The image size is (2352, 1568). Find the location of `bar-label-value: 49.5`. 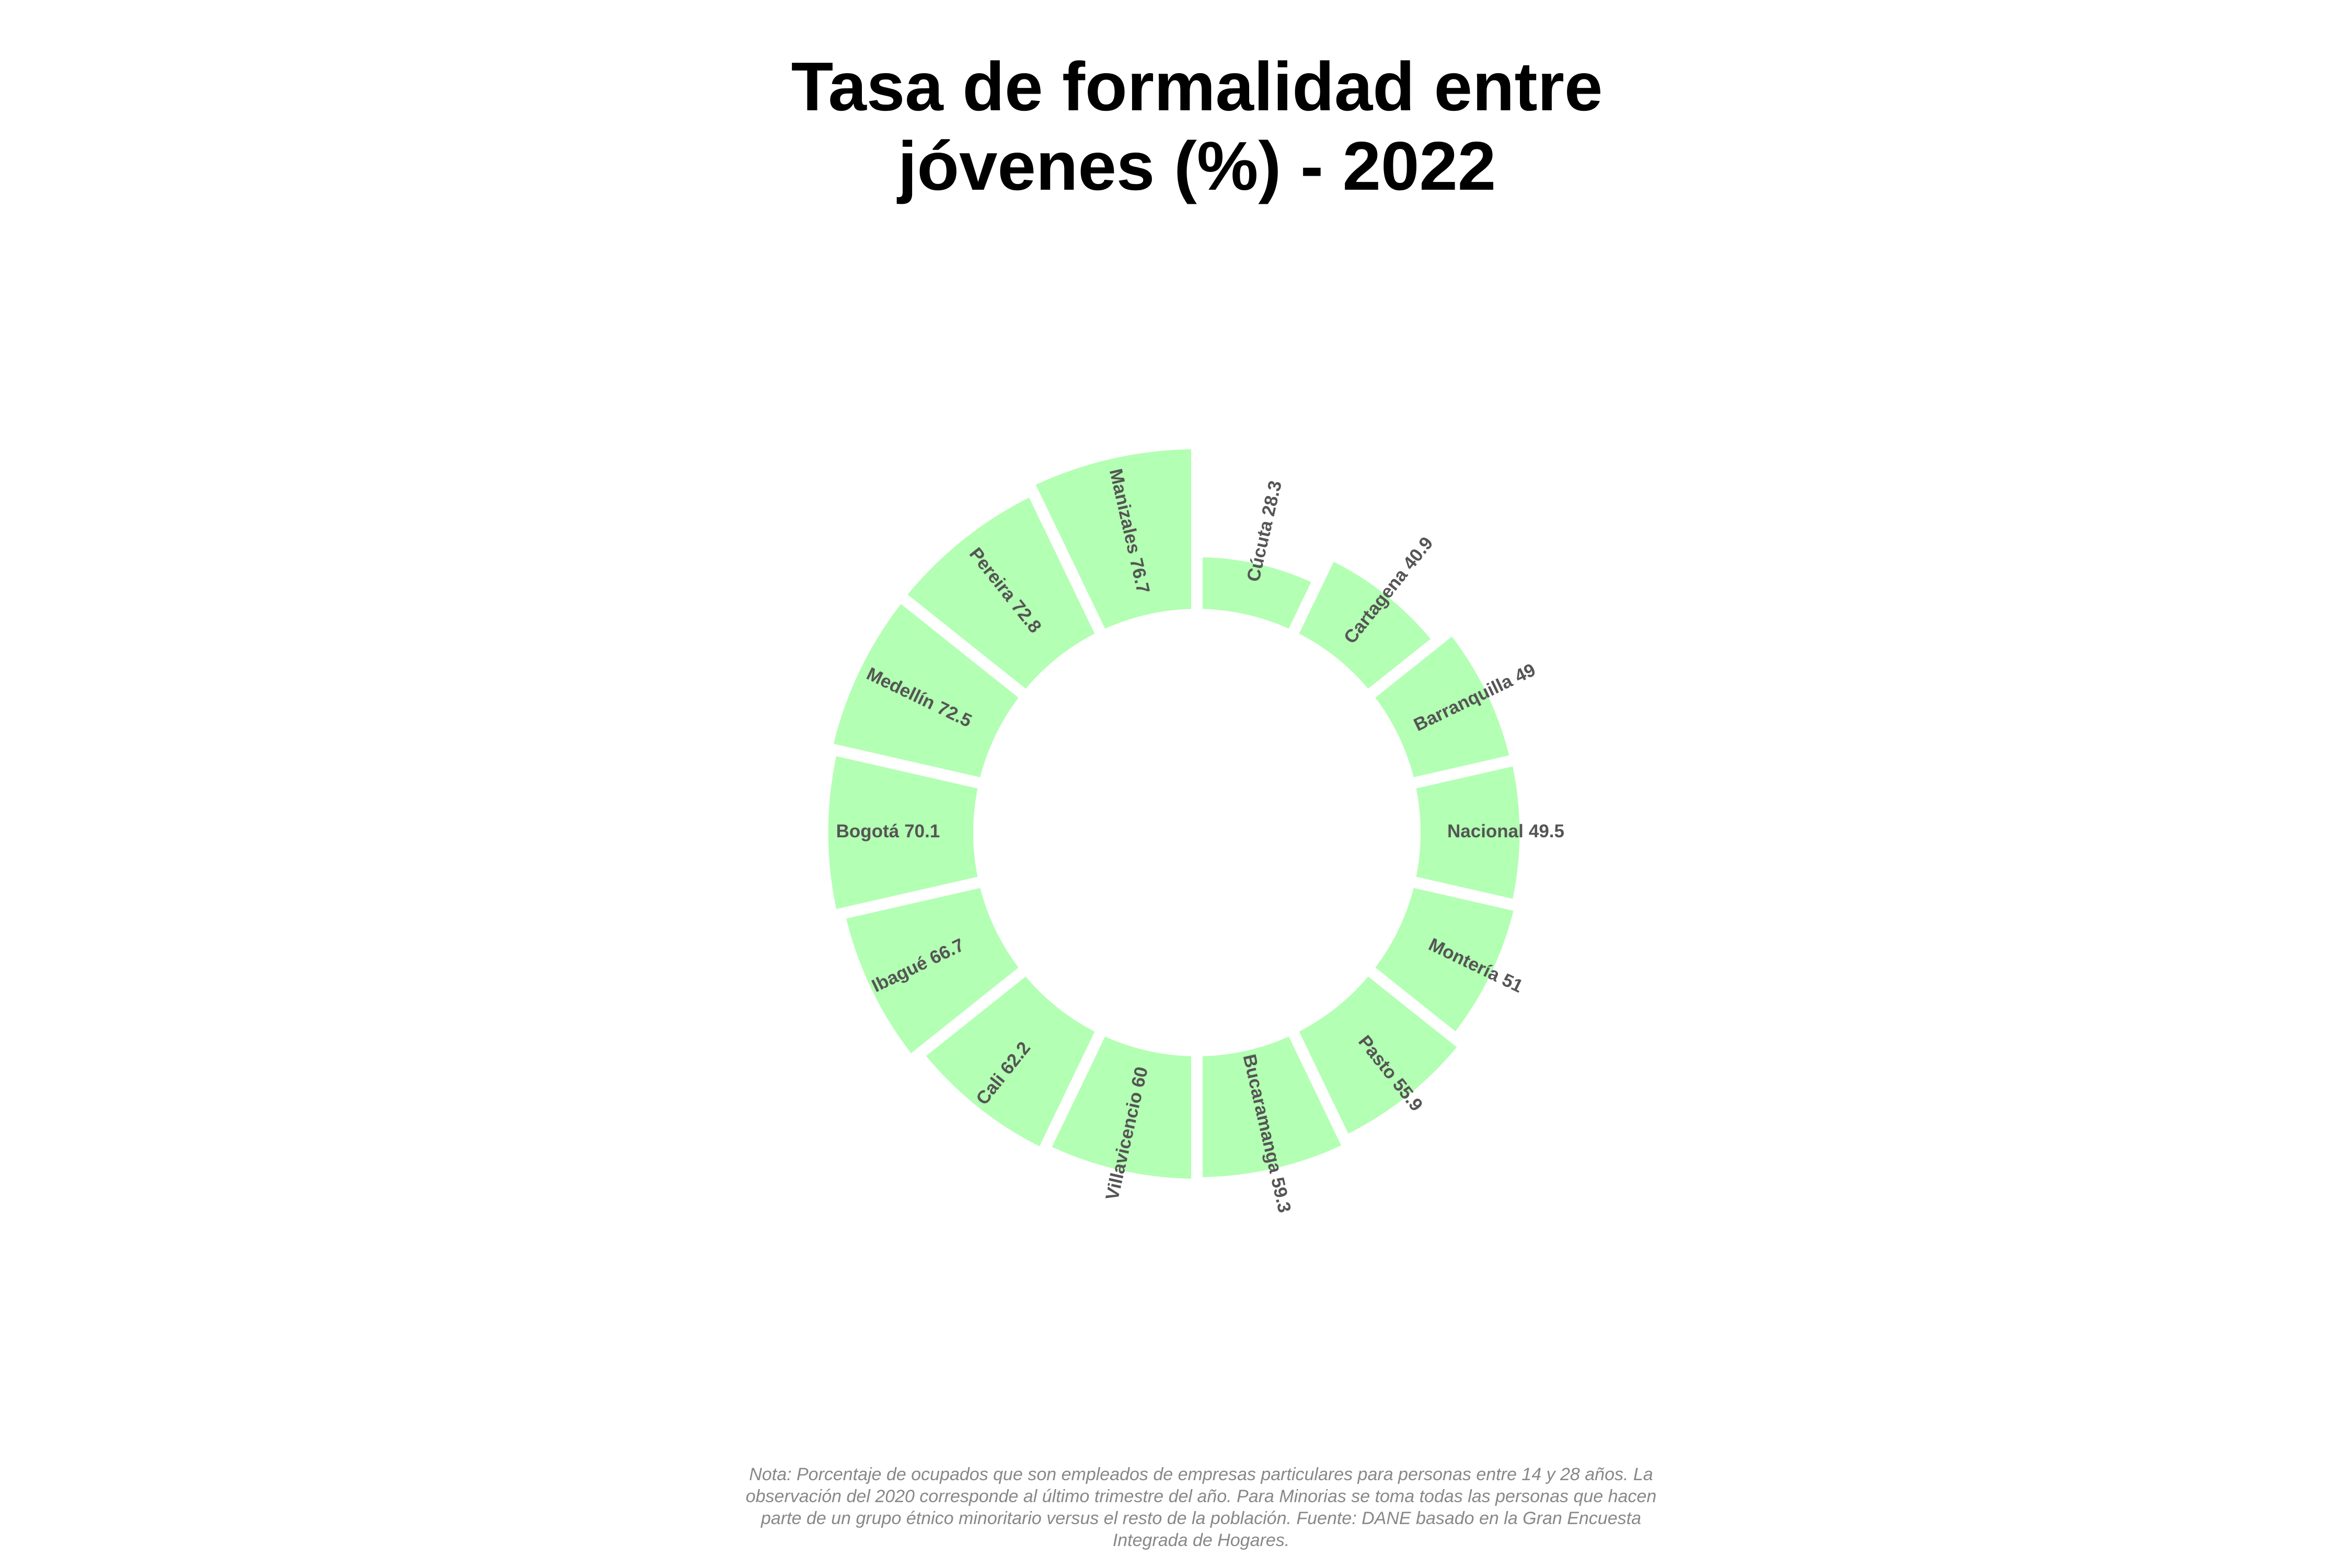

bar-label-value: 49.5 is located at coordinates (1546, 831).